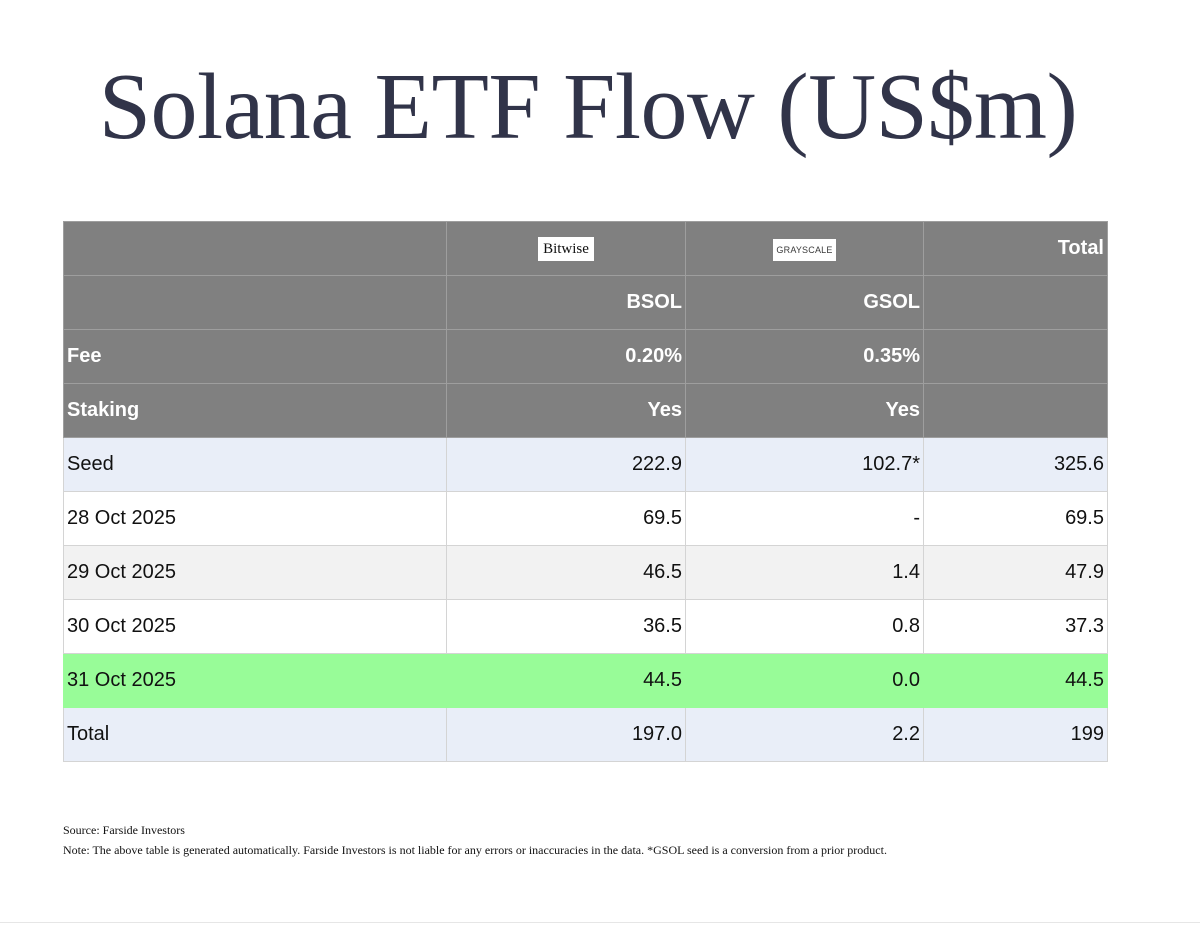 Image resolution: width=1200 pixels, height=927 pixels. What do you see at coordinates (1015, 248) in the screenshot?
I see `header-total: Total` at bounding box center [1015, 248].